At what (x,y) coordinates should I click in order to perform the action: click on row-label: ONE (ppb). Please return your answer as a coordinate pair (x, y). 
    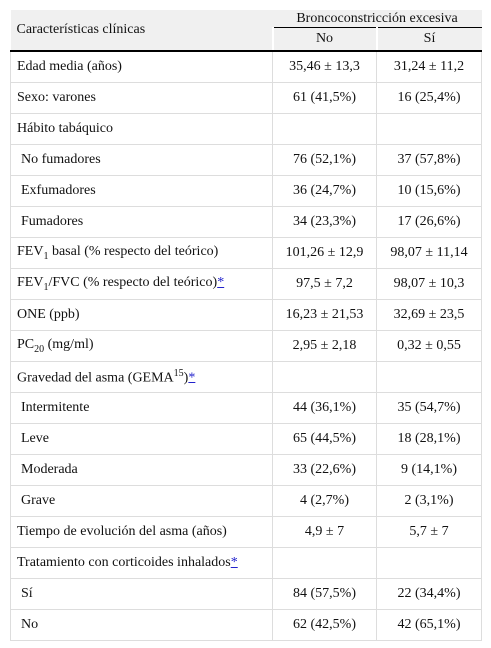
    Looking at the image, I should click on (141, 315).